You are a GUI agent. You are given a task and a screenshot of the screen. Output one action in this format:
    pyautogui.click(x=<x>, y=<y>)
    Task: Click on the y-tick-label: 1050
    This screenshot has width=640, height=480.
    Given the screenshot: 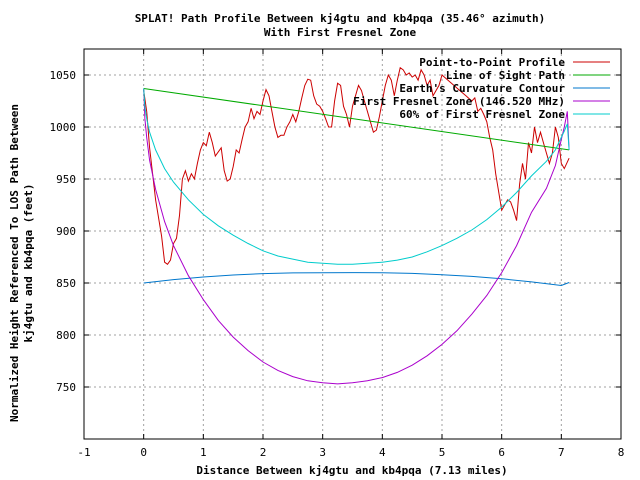 What is the action you would take?
    pyautogui.click(x=63, y=75)
    